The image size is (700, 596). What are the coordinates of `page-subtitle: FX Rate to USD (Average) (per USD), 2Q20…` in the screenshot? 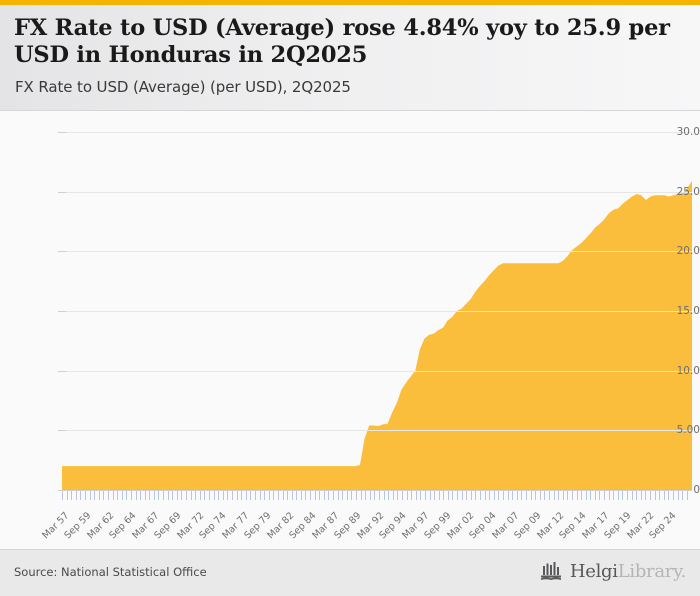 It's located at (183, 87).